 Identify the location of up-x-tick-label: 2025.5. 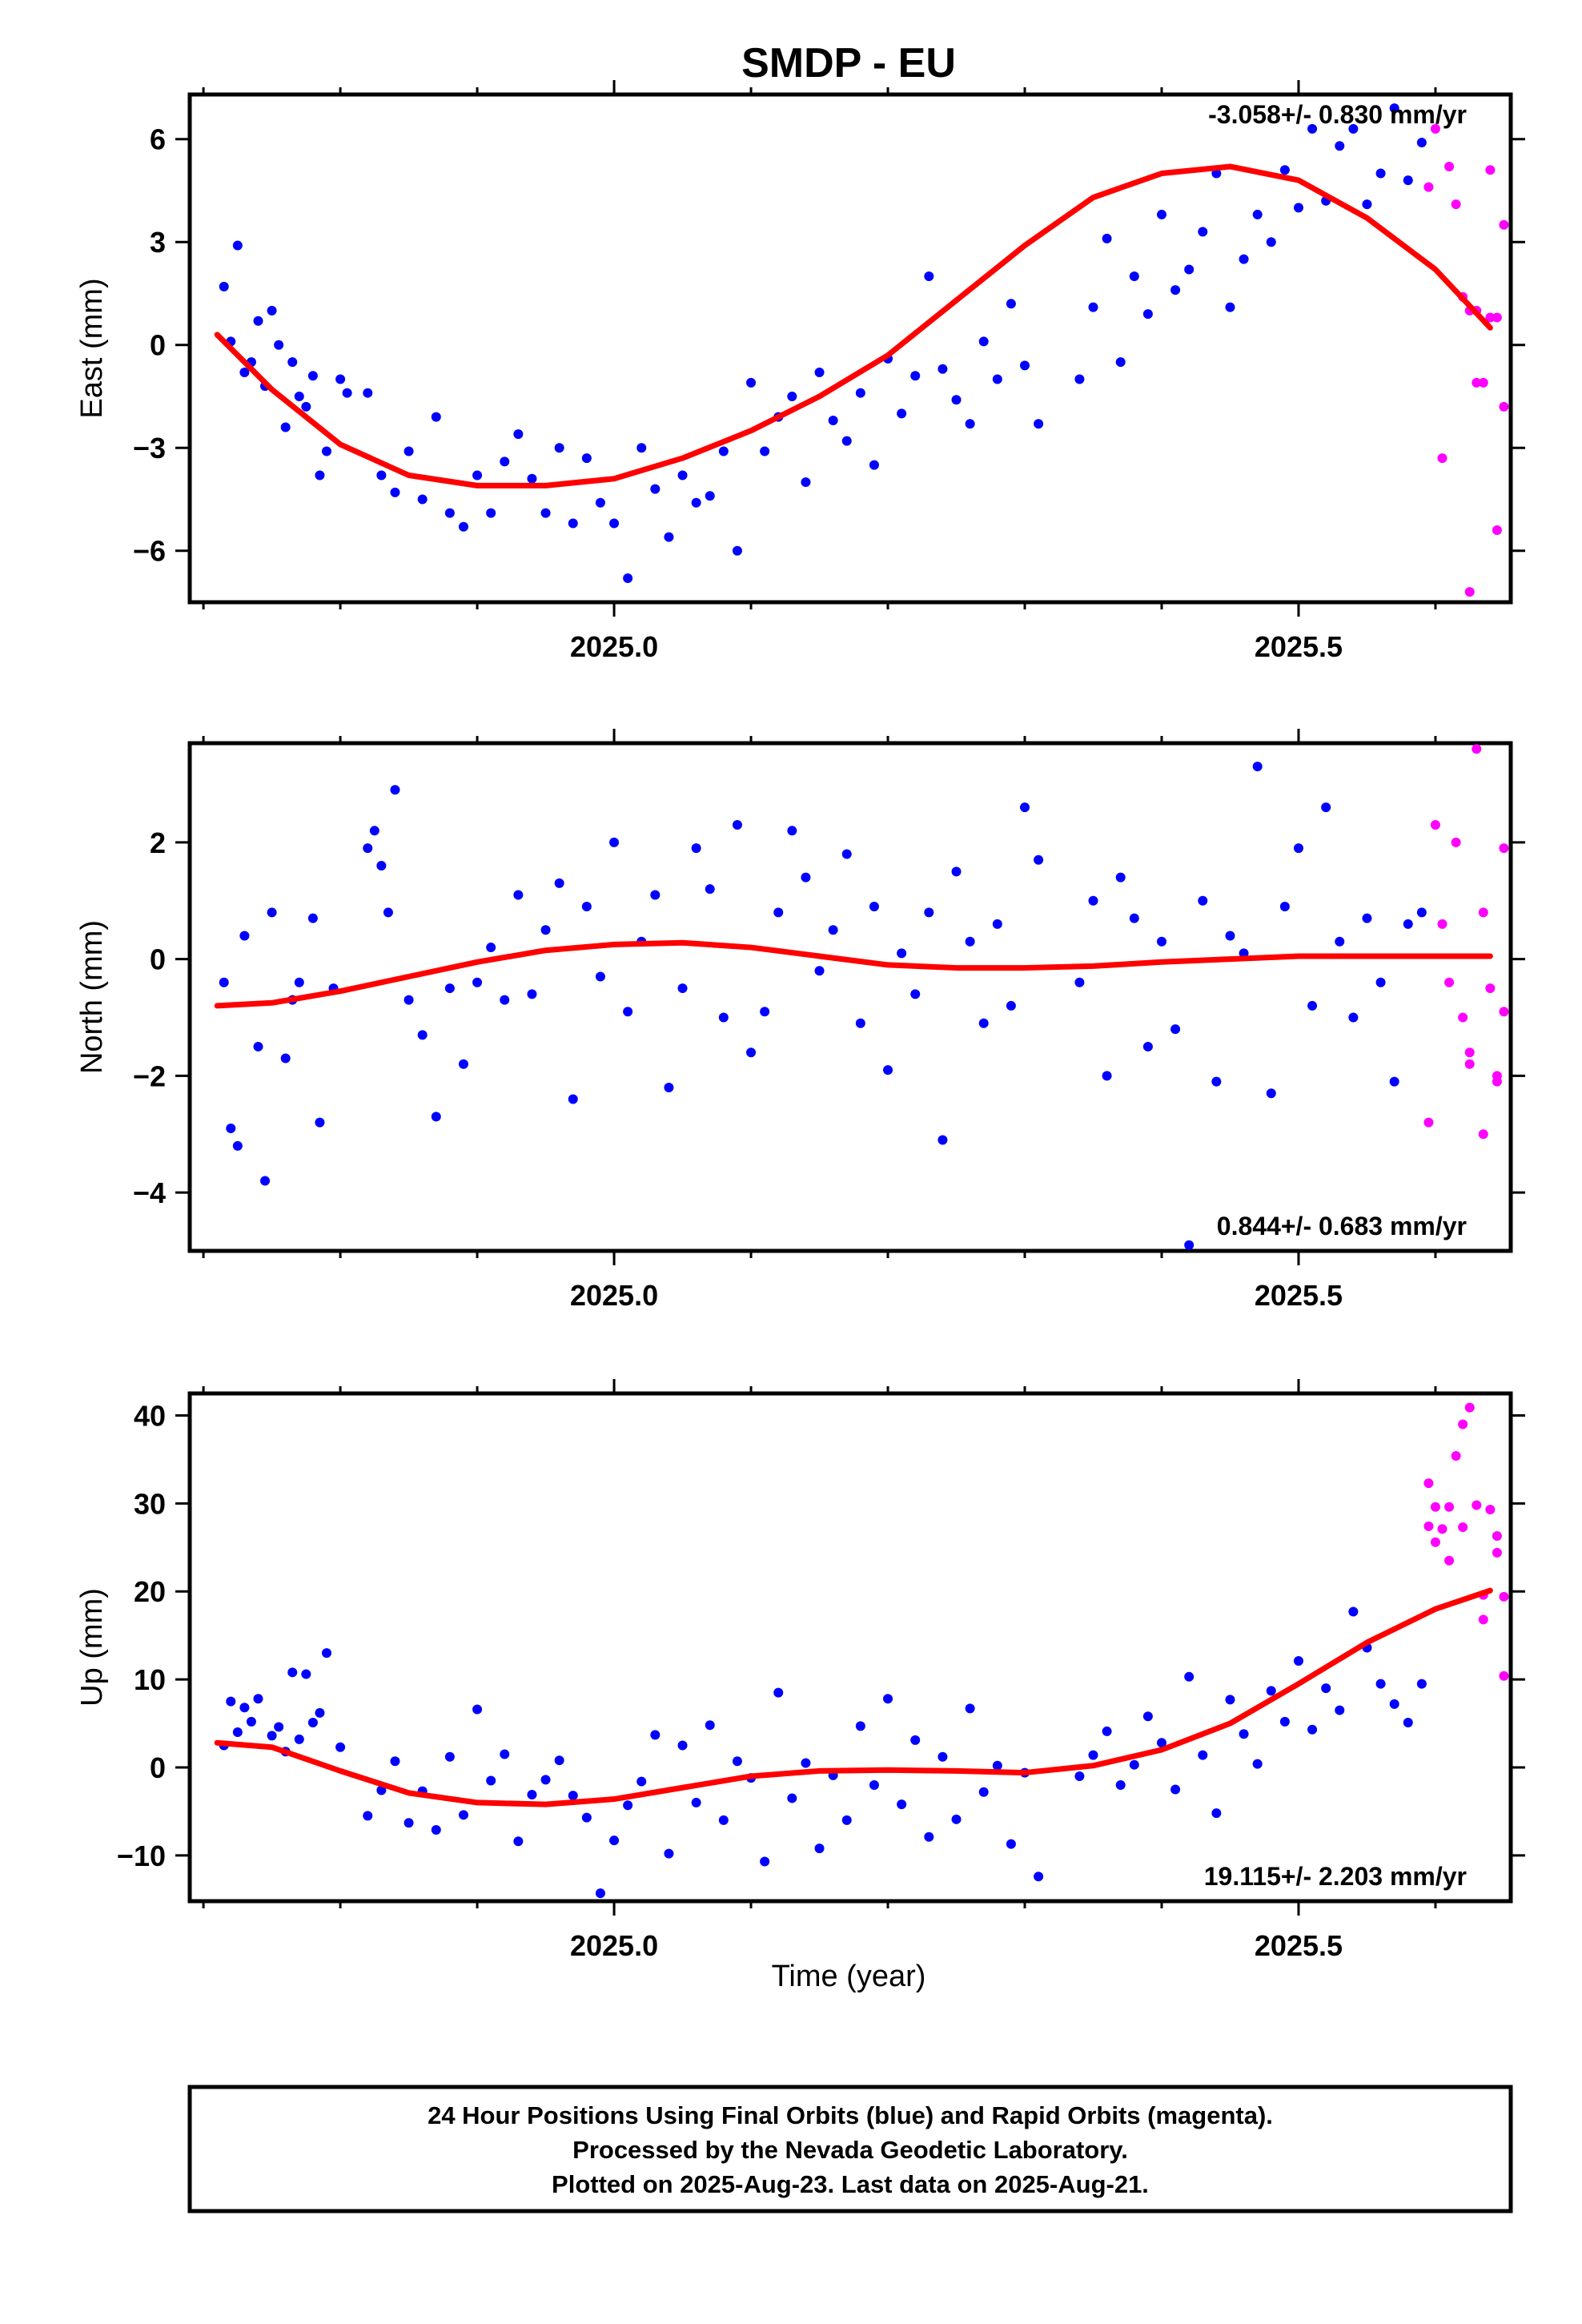
(1299, 1945).